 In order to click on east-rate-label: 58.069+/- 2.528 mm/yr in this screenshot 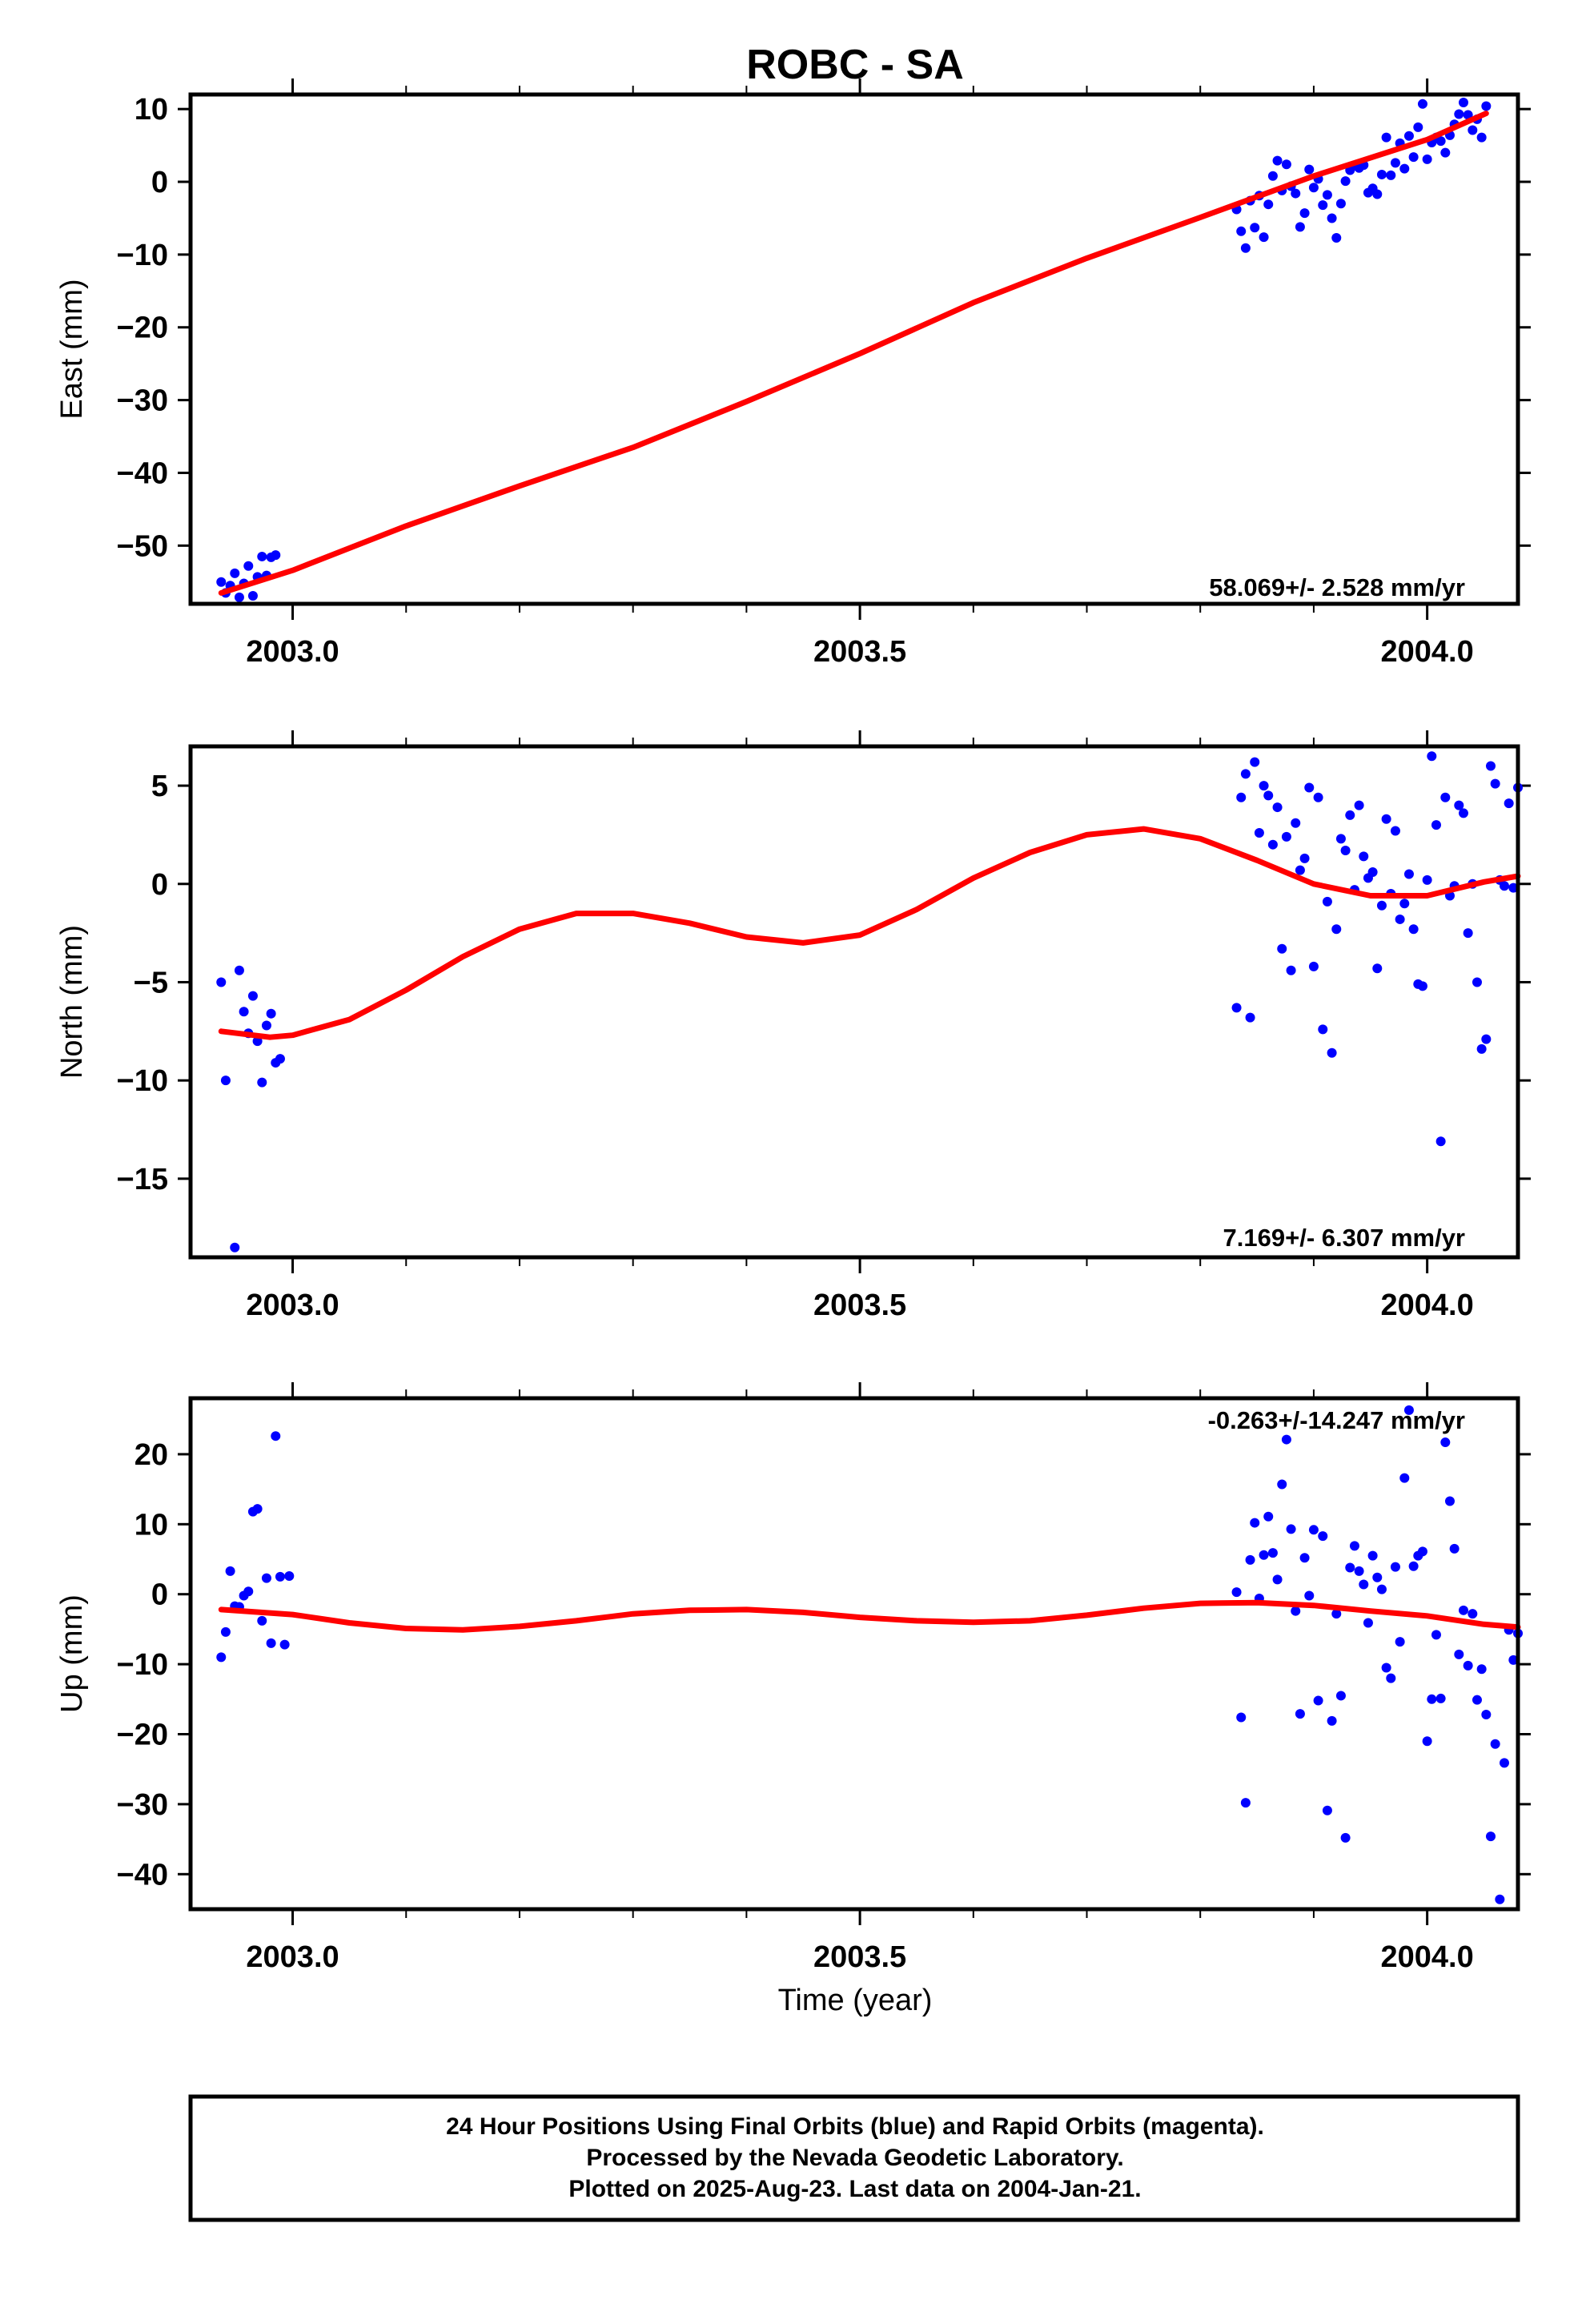, I will do `click(1337, 587)`.